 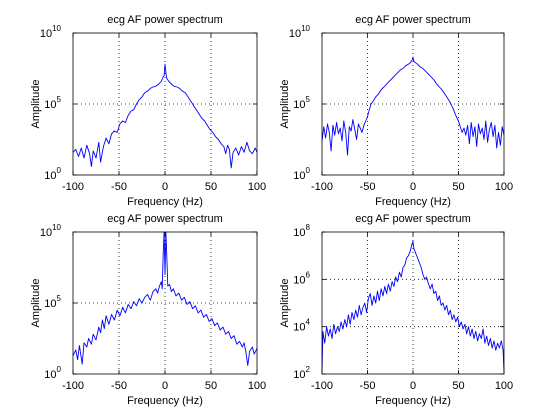 I want to click on plot-area, so click(x=413, y=303).